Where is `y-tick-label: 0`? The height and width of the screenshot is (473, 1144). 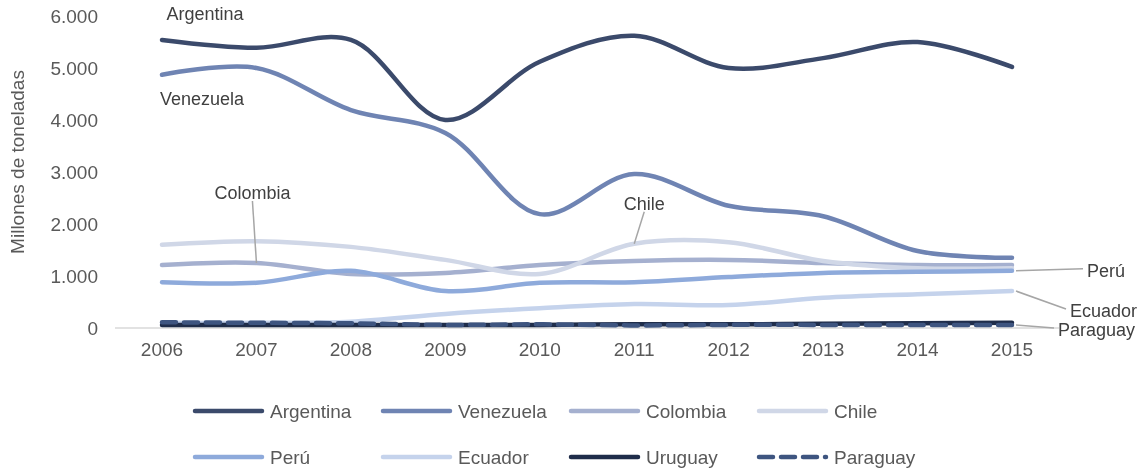
y-tick-label: 0 is located at coordinates (92, 328).